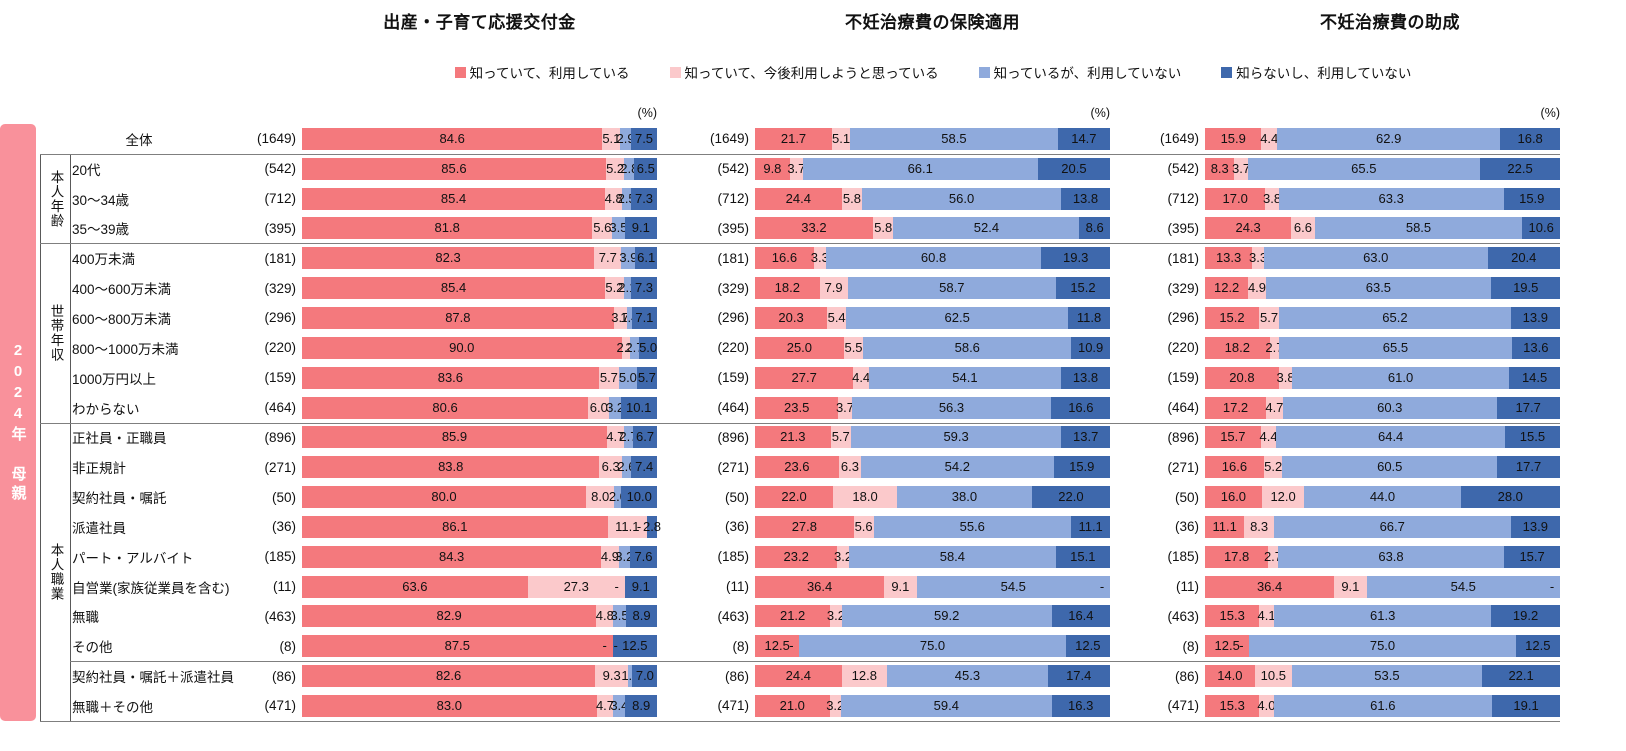 The width and height of the screenshot is (1626, 751). Describe the element at coordinates (1078, 676) in the screenshot. I see `bar-segment: 17.4` at that location.